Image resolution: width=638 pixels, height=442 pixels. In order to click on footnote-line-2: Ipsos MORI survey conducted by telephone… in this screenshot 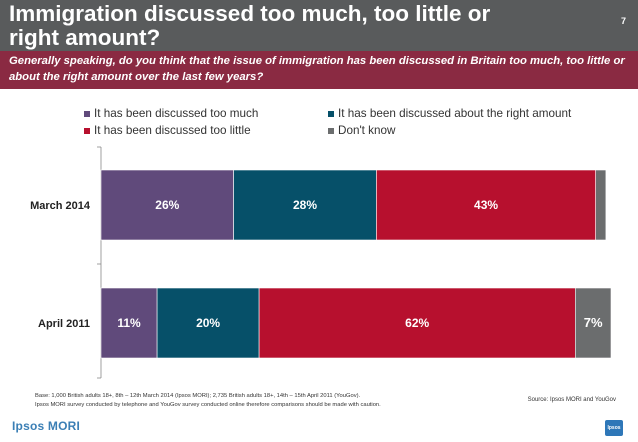, I will do `click(208, 404)`.